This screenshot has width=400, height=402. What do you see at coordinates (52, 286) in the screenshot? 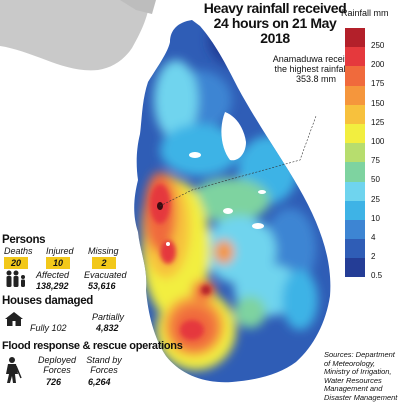
I see `affected-count: 138,292` at bounding box center [52, 286].